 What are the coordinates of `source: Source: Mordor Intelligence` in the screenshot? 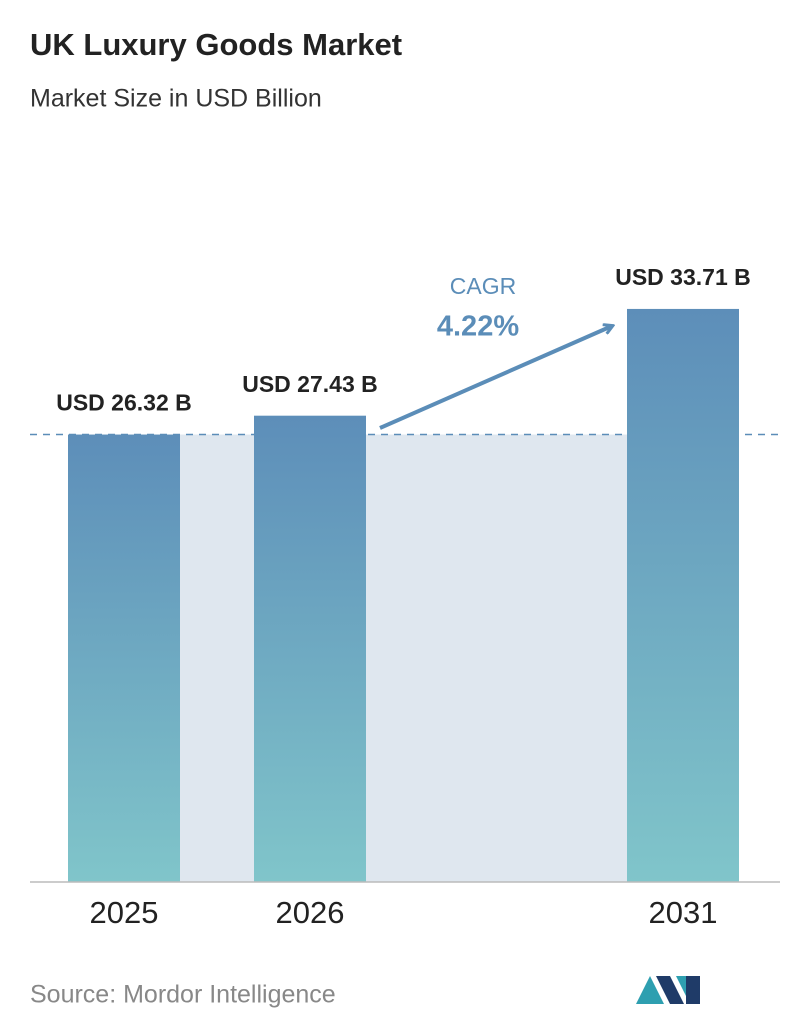 It's located at (183, 995).